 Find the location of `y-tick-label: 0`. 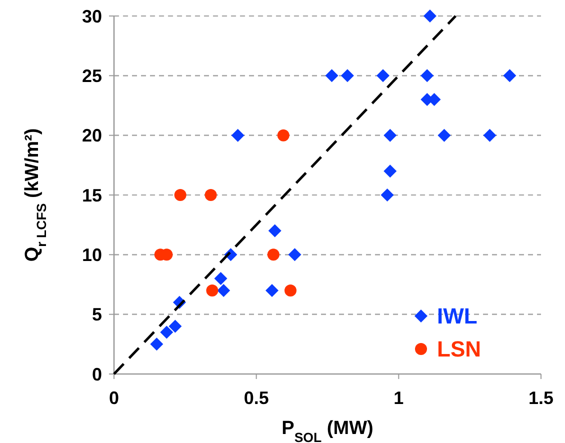

y-tick-label: 0 is located at coordinates (97, 374).